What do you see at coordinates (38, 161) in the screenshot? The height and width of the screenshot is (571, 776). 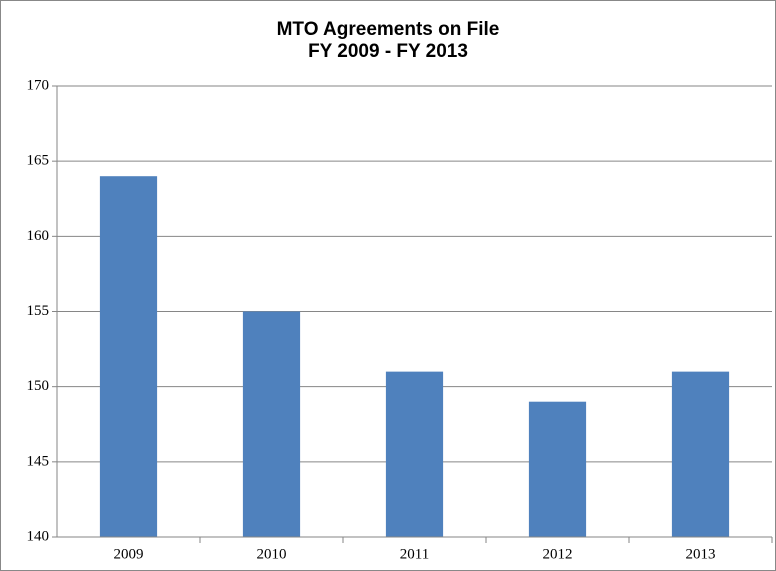 I see `y-tick-label: 165` at bounding box center [38, 161].